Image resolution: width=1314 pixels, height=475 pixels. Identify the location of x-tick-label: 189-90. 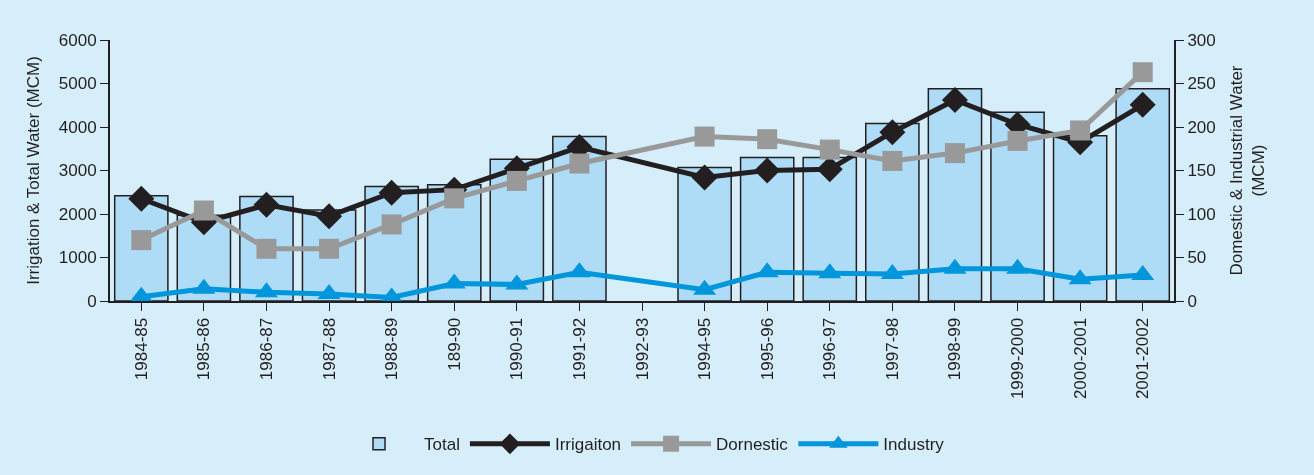
(454, 344).